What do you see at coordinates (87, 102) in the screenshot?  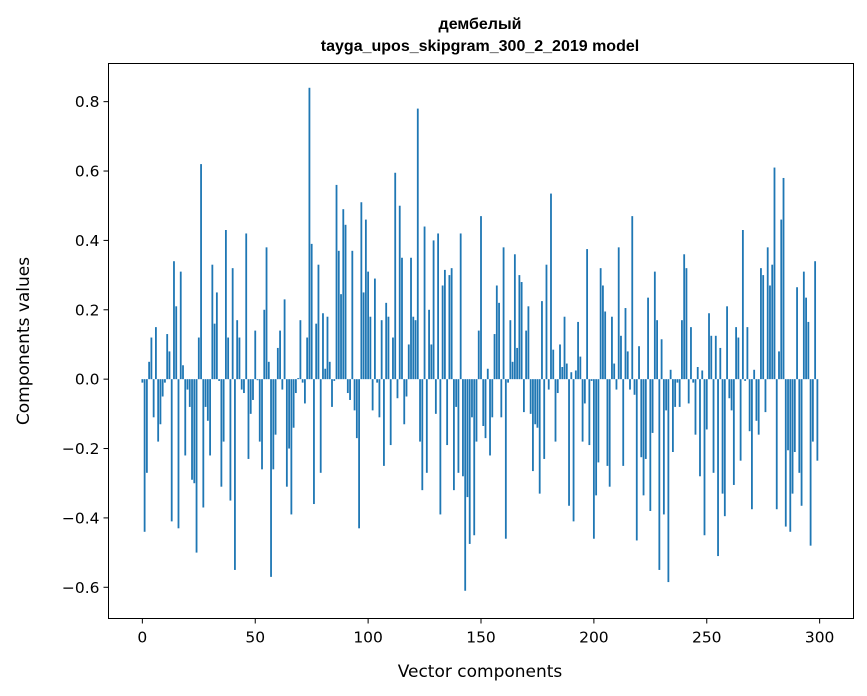 I see `y-tick-label: 0.8` at bounding box center [87, 102].